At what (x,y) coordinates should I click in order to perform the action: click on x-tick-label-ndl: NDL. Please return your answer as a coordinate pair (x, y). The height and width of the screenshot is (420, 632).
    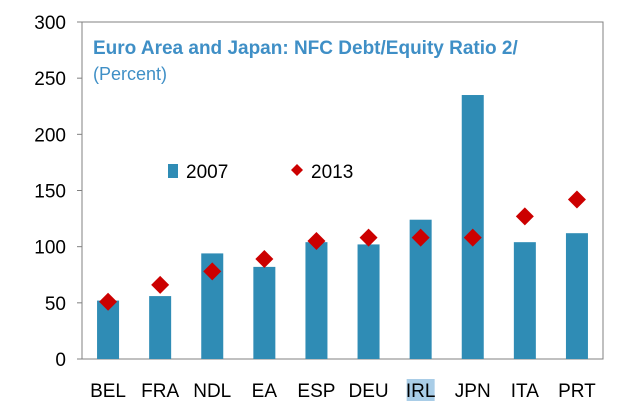
    Looking at the image, I should click on (212, 391).